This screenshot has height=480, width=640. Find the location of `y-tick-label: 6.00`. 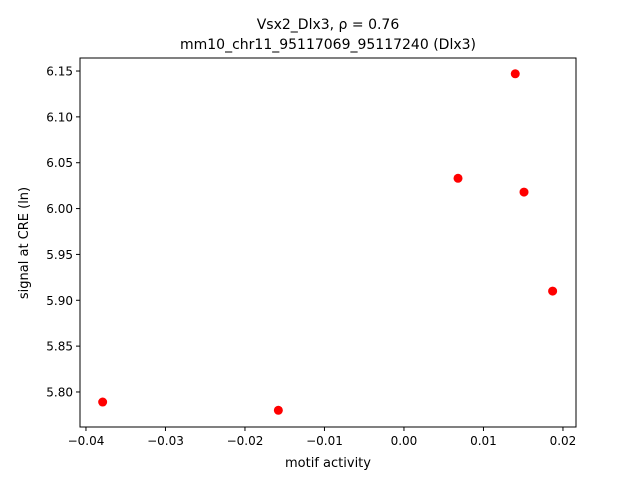

y-tick-label: 6.00 is located at coordinates (59, 209).